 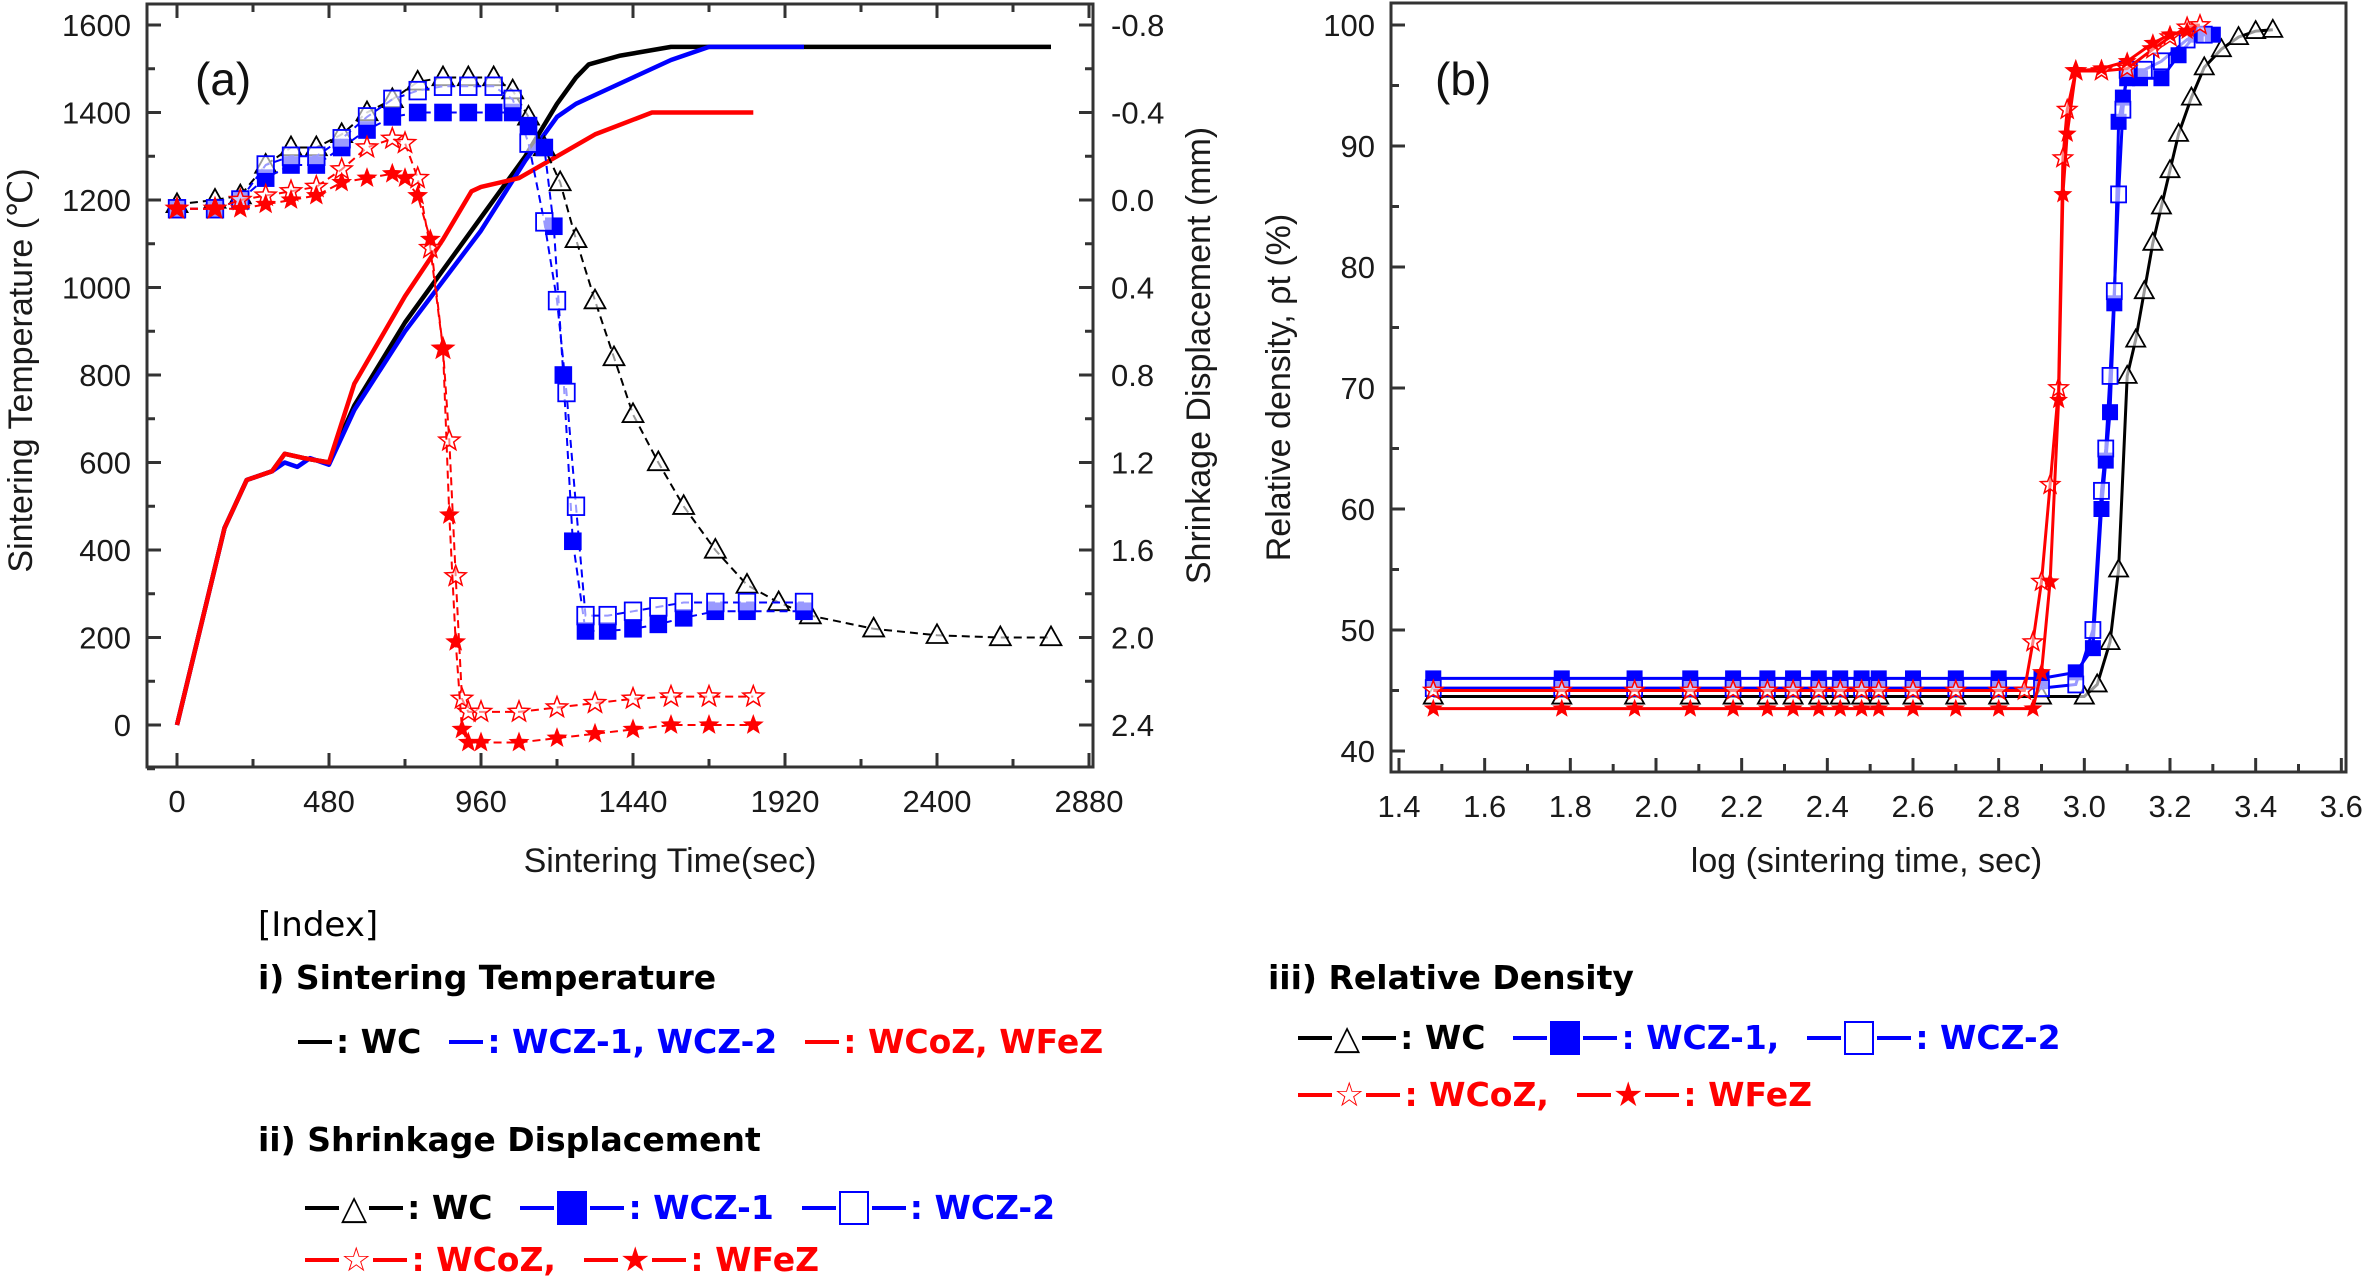 I want to click on legend-entry-wcoz-density: ☆: WCoZ,, so click(x=1423, y=1094).